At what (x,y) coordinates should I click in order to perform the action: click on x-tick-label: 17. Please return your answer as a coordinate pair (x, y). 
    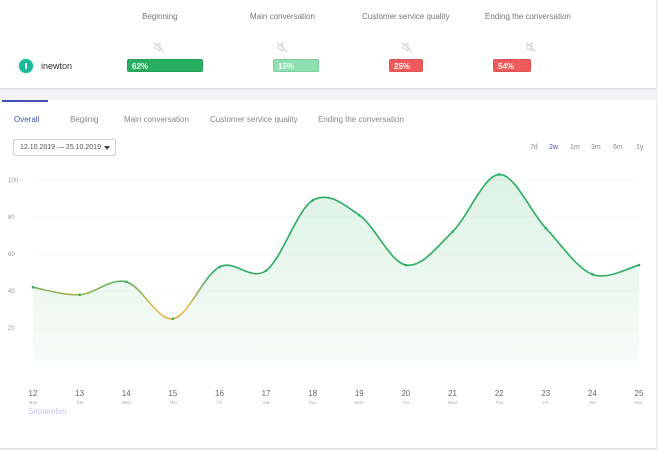
    Looking at the image, I should click on (266, 393).